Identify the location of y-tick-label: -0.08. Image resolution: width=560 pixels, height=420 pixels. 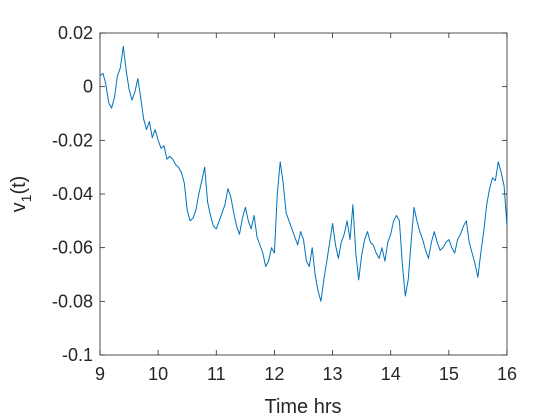
(72, 301).